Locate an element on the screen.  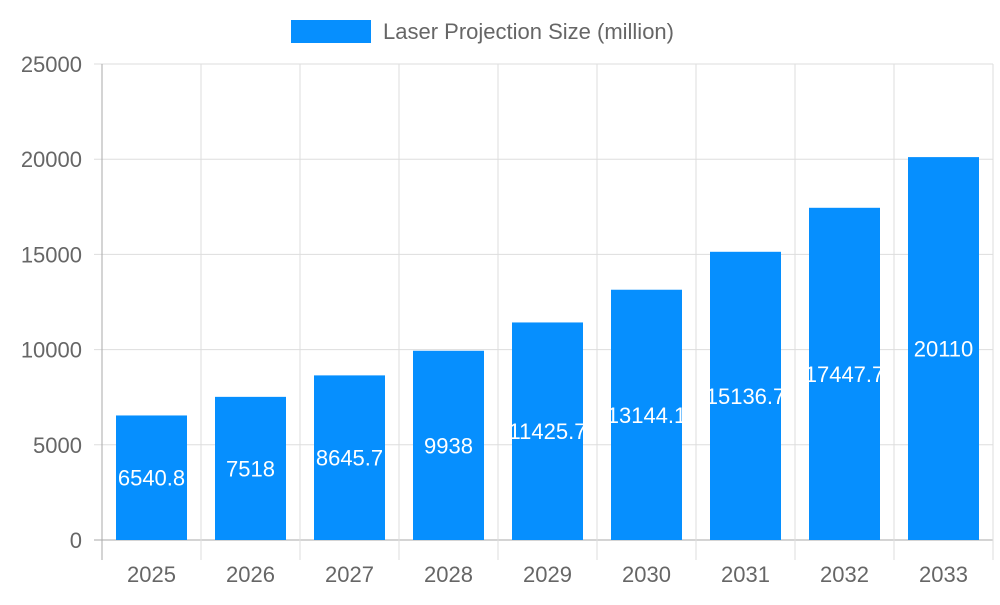
y-tick-label: 0 is located at coordinates (76, 540).